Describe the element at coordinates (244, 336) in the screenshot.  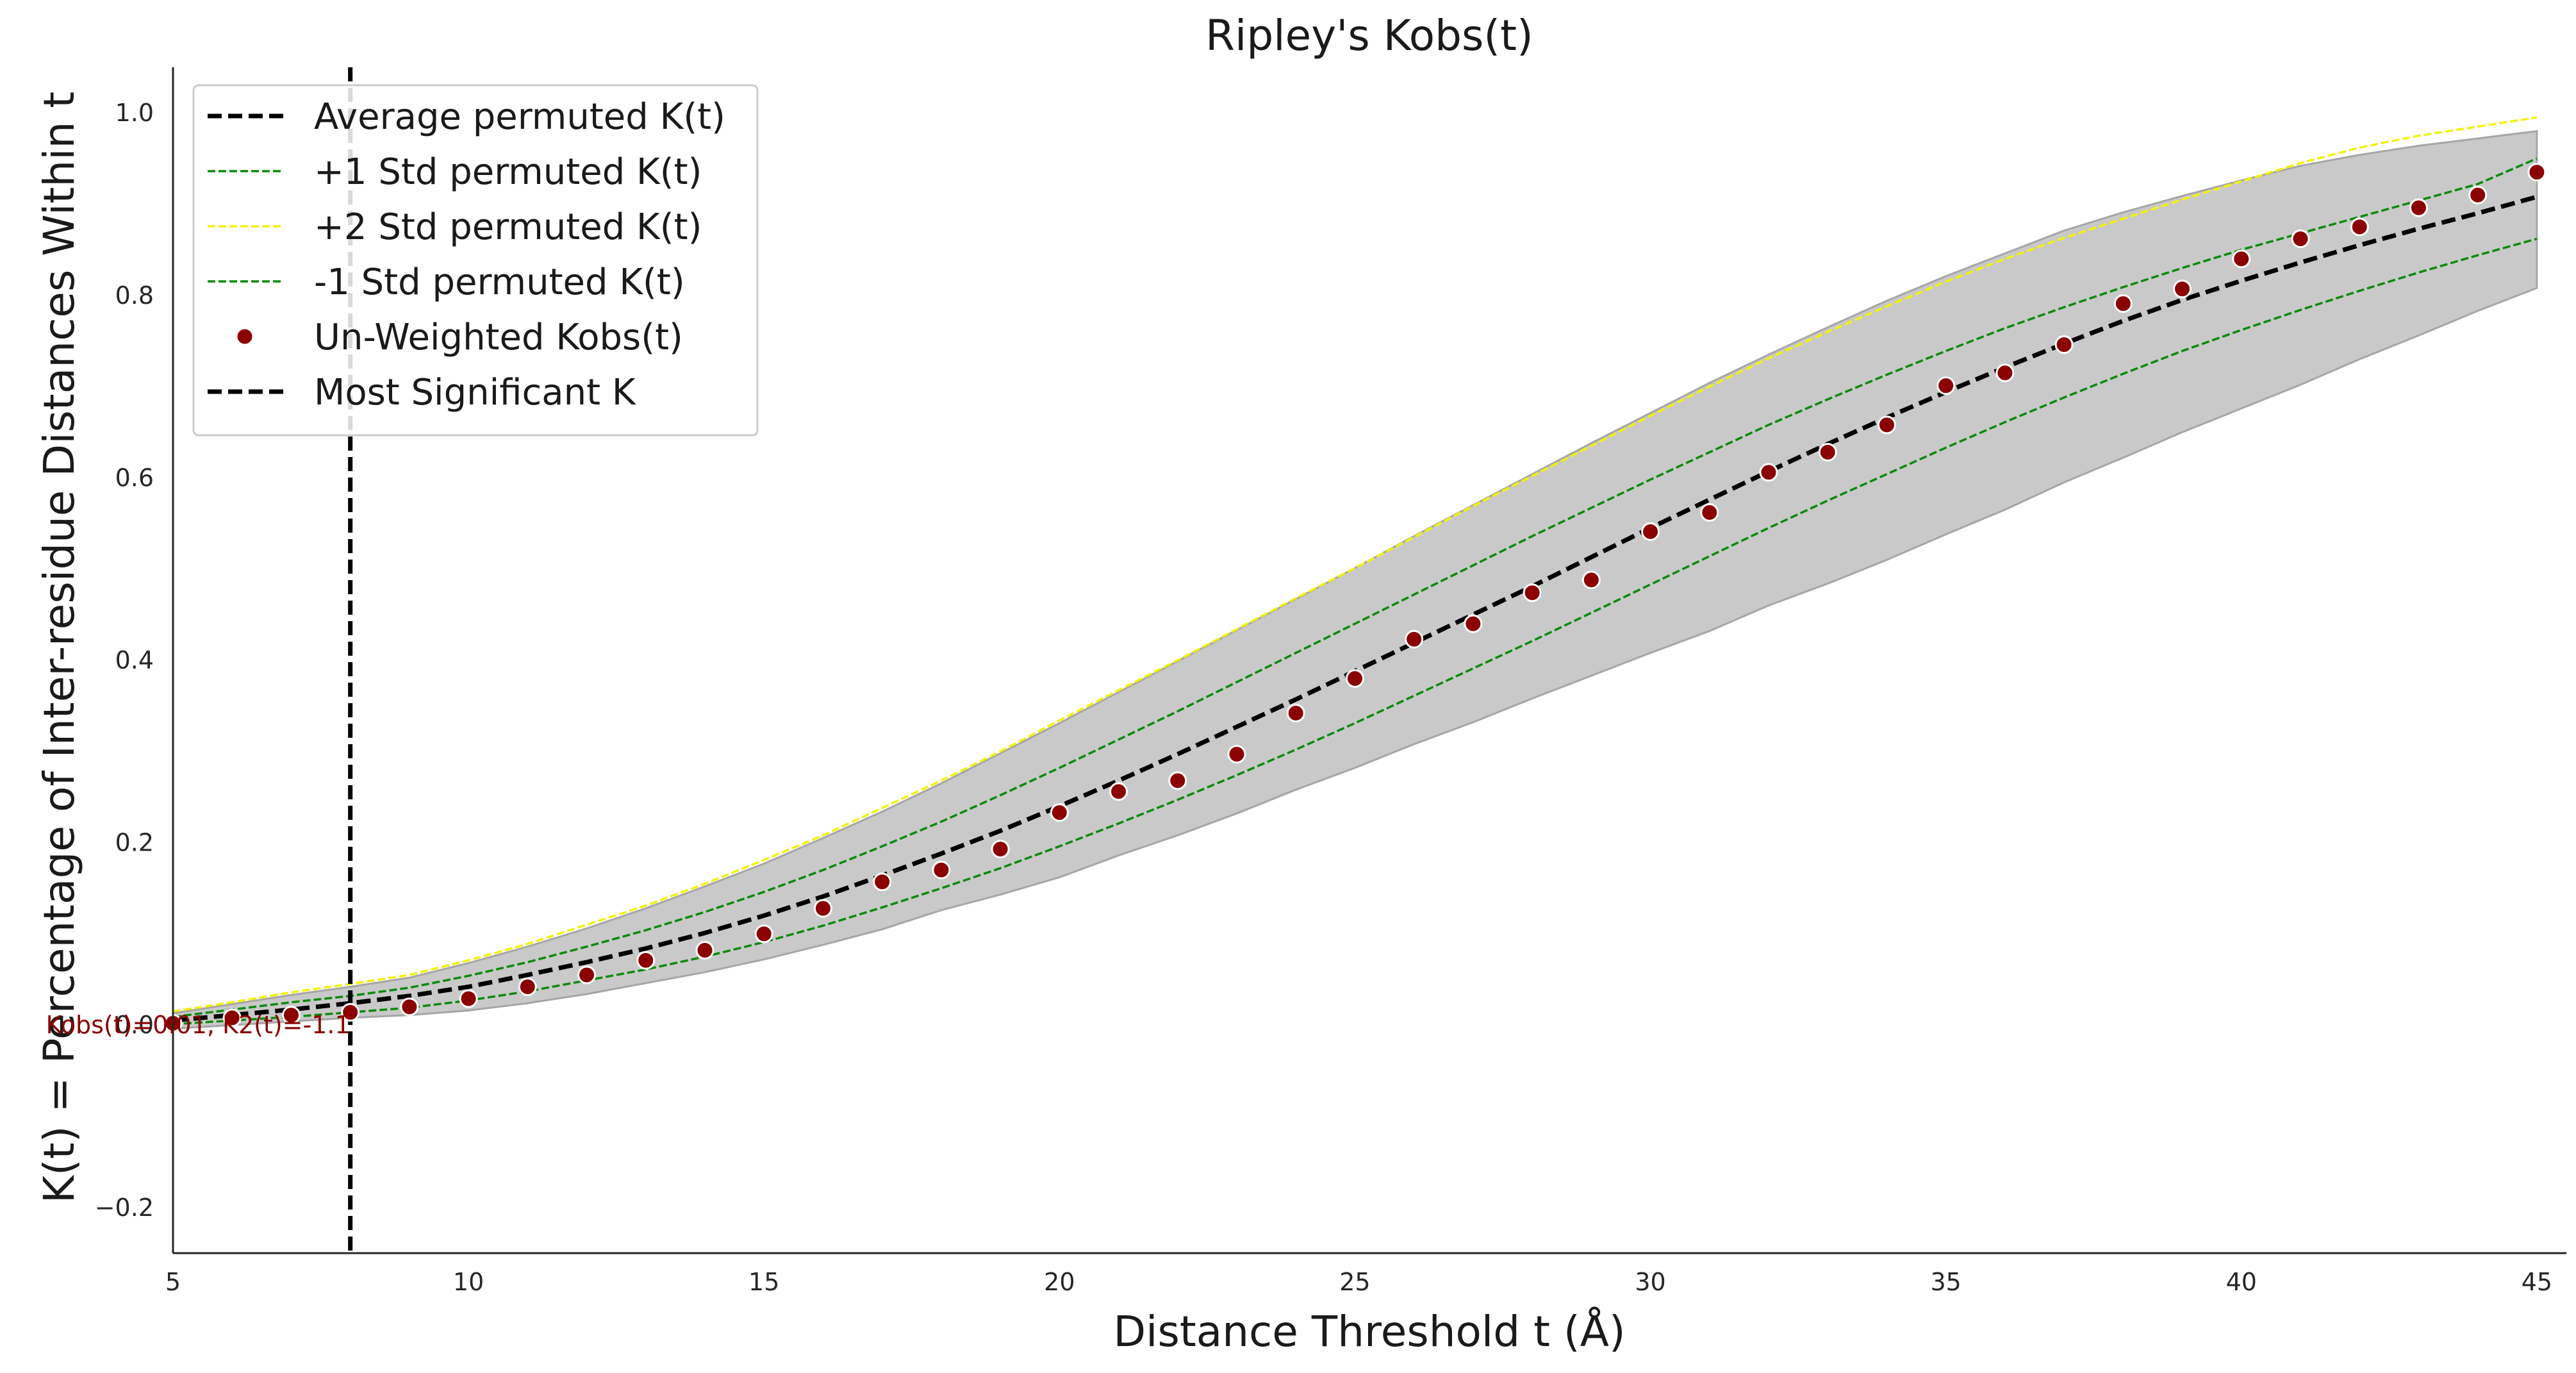
I see `legend-marker` at that location.